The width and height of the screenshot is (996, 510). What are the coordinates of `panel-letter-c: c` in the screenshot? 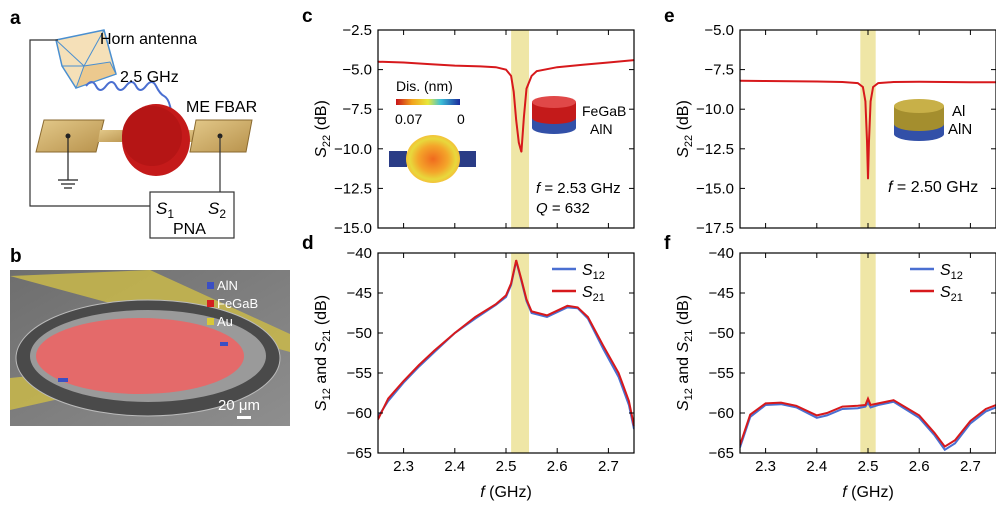 It's located at (307, 16).